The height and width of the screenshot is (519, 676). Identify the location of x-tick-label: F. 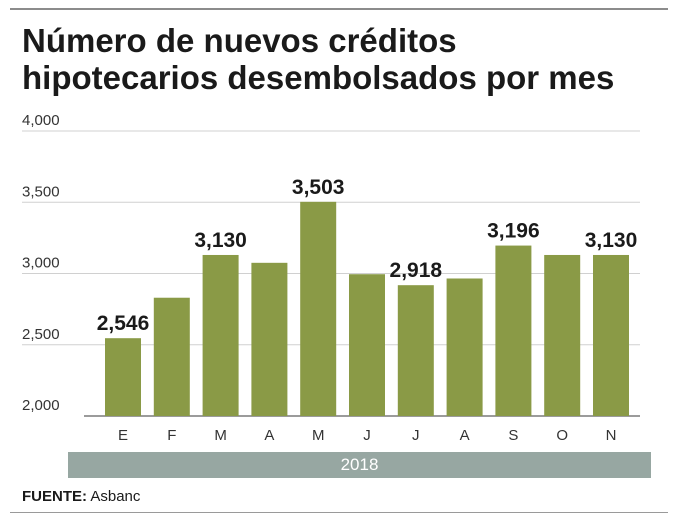
(171, 435).